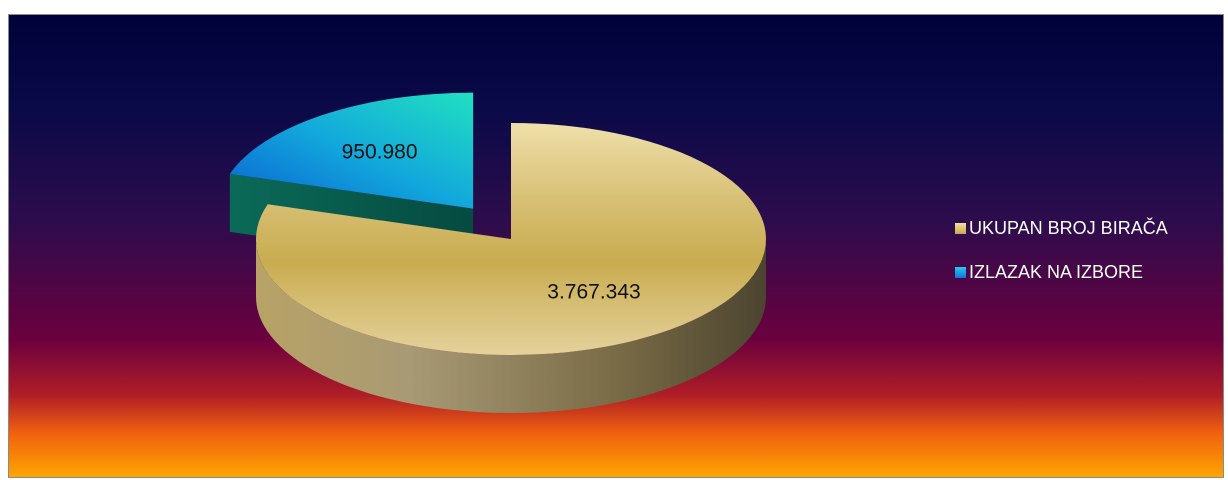  I want to click on legend-item-ukupan-broj-biraca: UKUPAN BROJ BIRAČA, so click(1061, 228).